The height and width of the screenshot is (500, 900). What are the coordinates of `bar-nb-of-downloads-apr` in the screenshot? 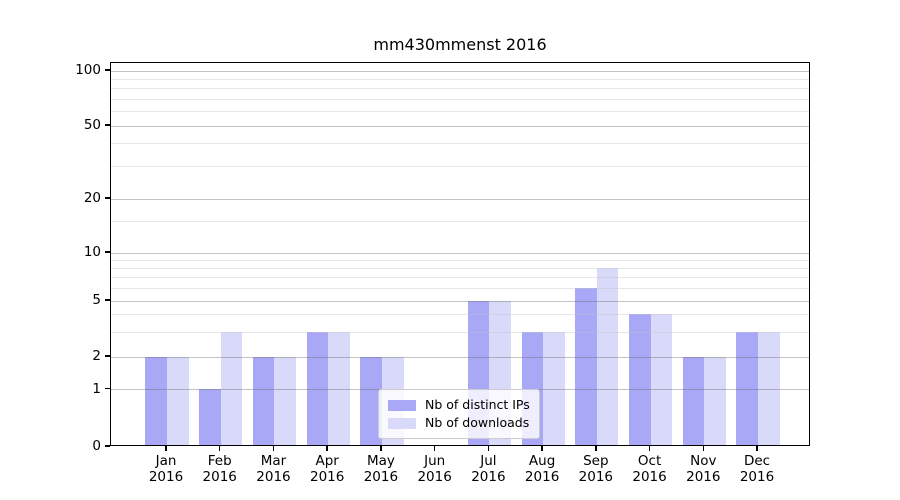 It's located at (339, 388).